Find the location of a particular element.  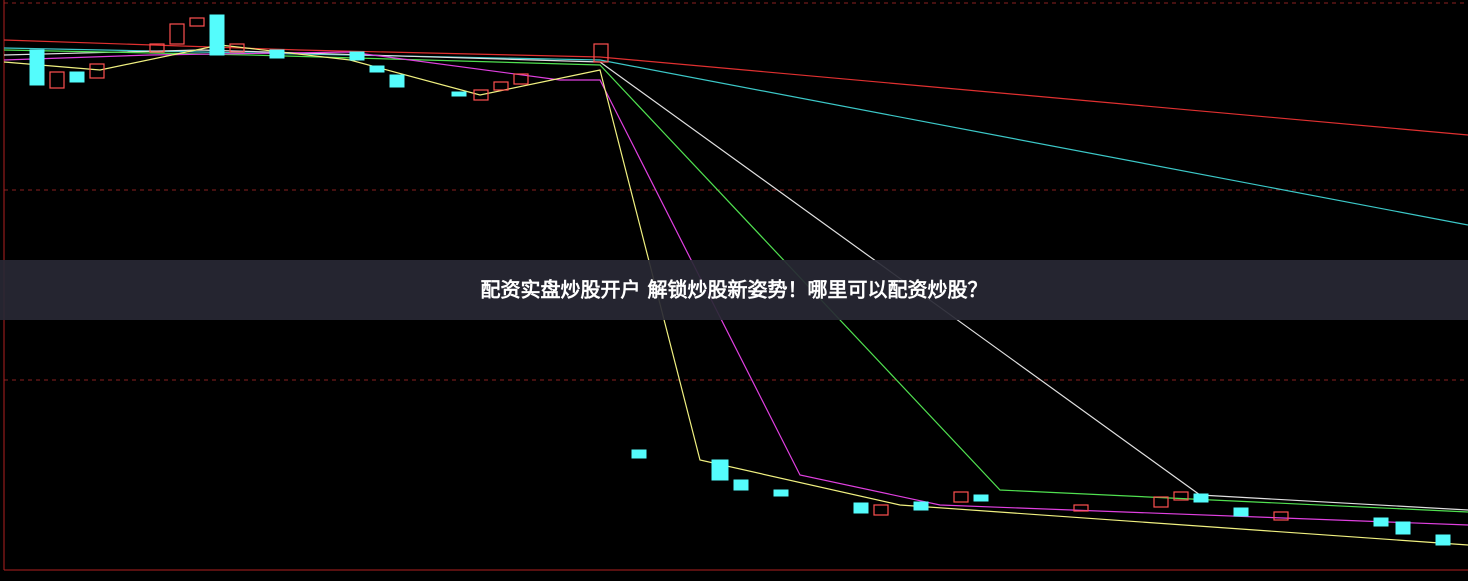

banner-title: 配资实盘炒股开户 解锁炒股新姿势！哪里可以配资炒股？ is located at coordinates (734, 290).